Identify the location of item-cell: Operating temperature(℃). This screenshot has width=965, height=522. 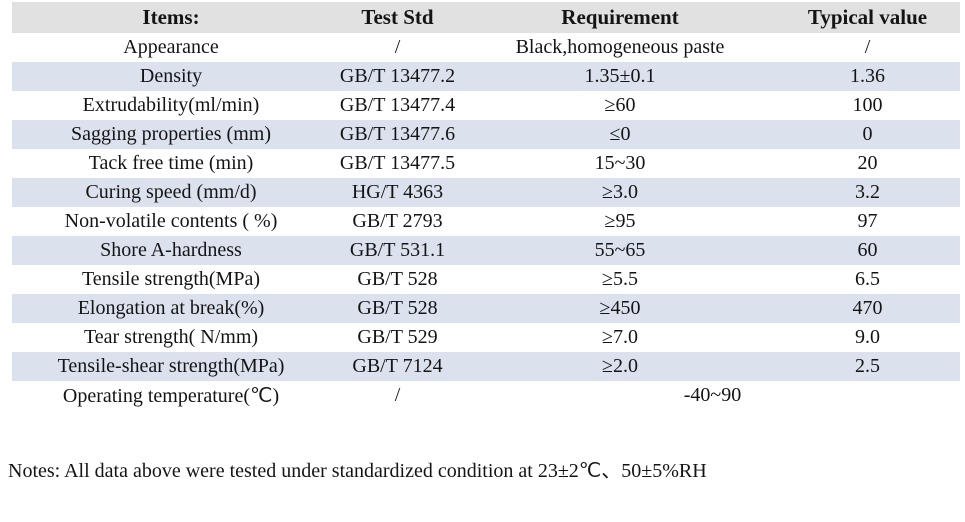
(171, 396).